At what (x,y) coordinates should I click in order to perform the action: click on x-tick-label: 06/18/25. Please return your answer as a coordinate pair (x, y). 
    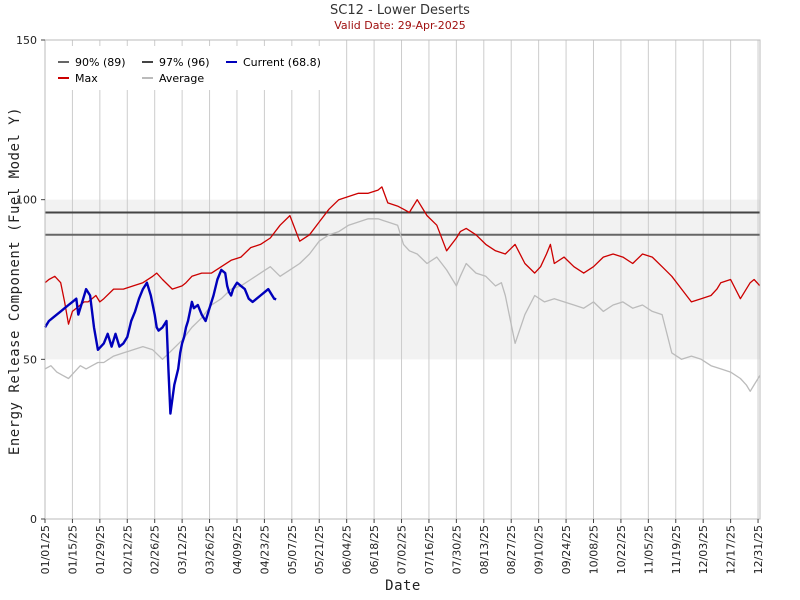
    Looking at the image, I should click on (374, 549).